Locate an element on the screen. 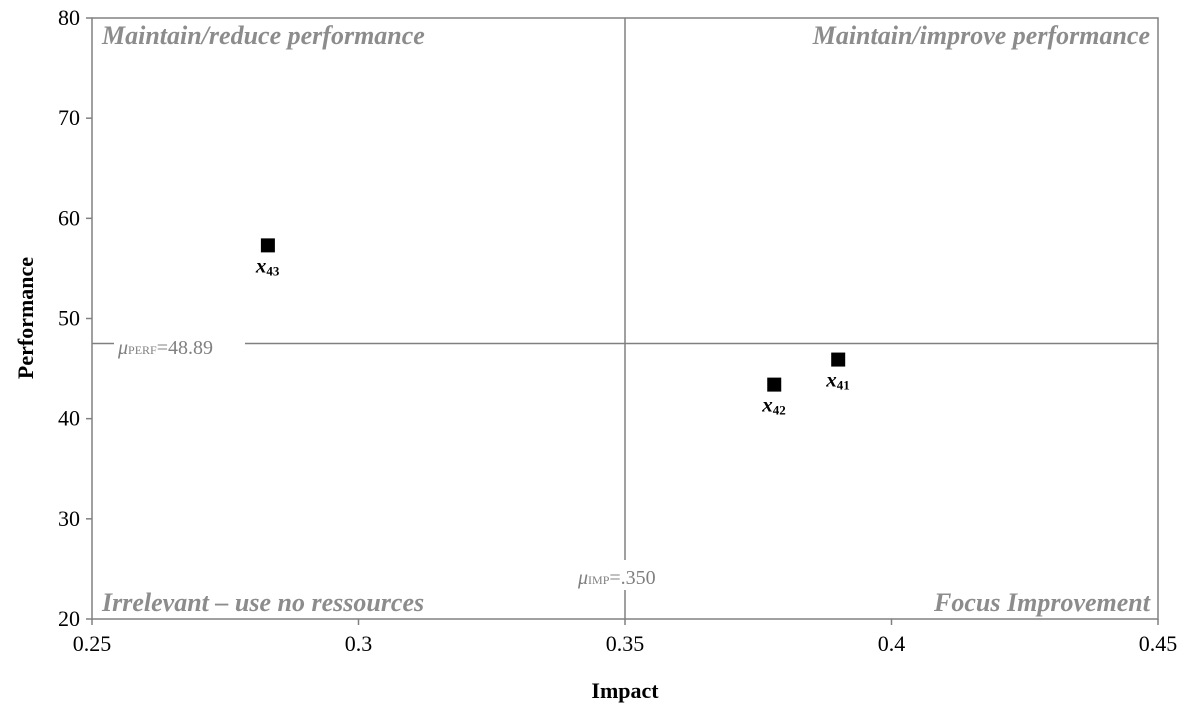  mean-impact-subscript: IMP is located at coordinates (599, 580).